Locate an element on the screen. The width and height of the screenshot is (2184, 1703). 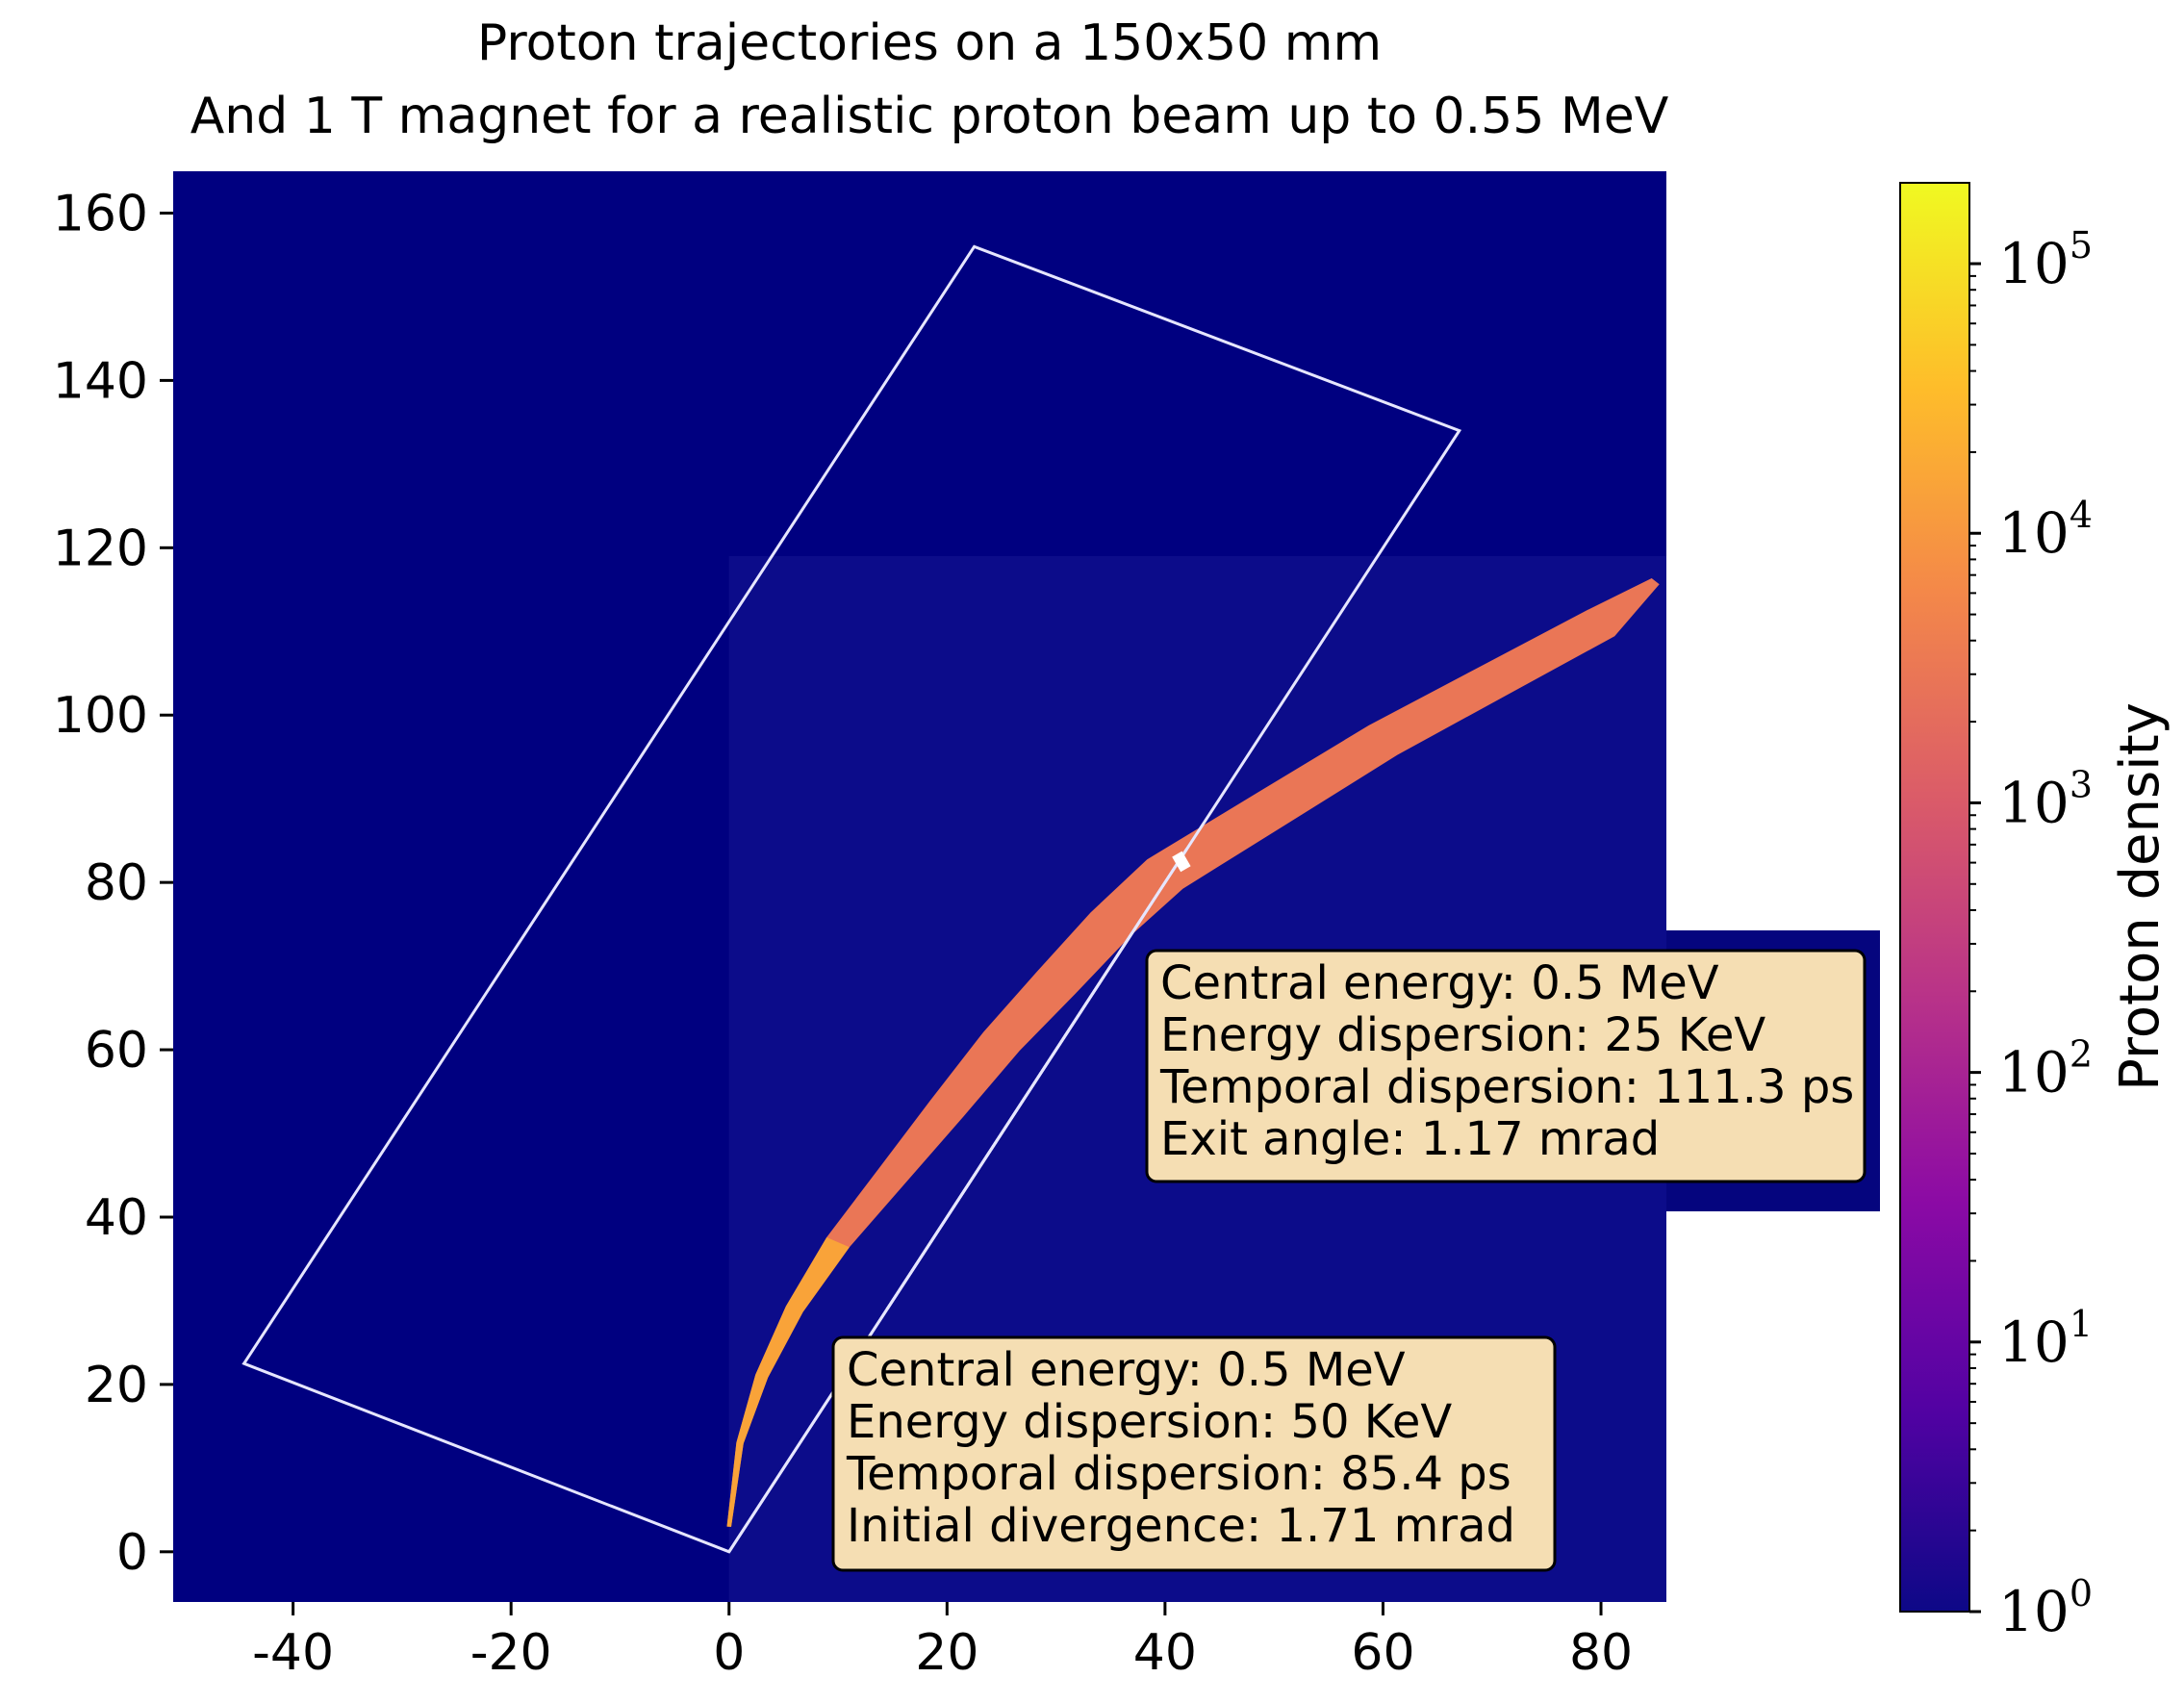
y-axis: 0 20 40 60 80 100 120 140 160 is located at coordinates (113, 883).